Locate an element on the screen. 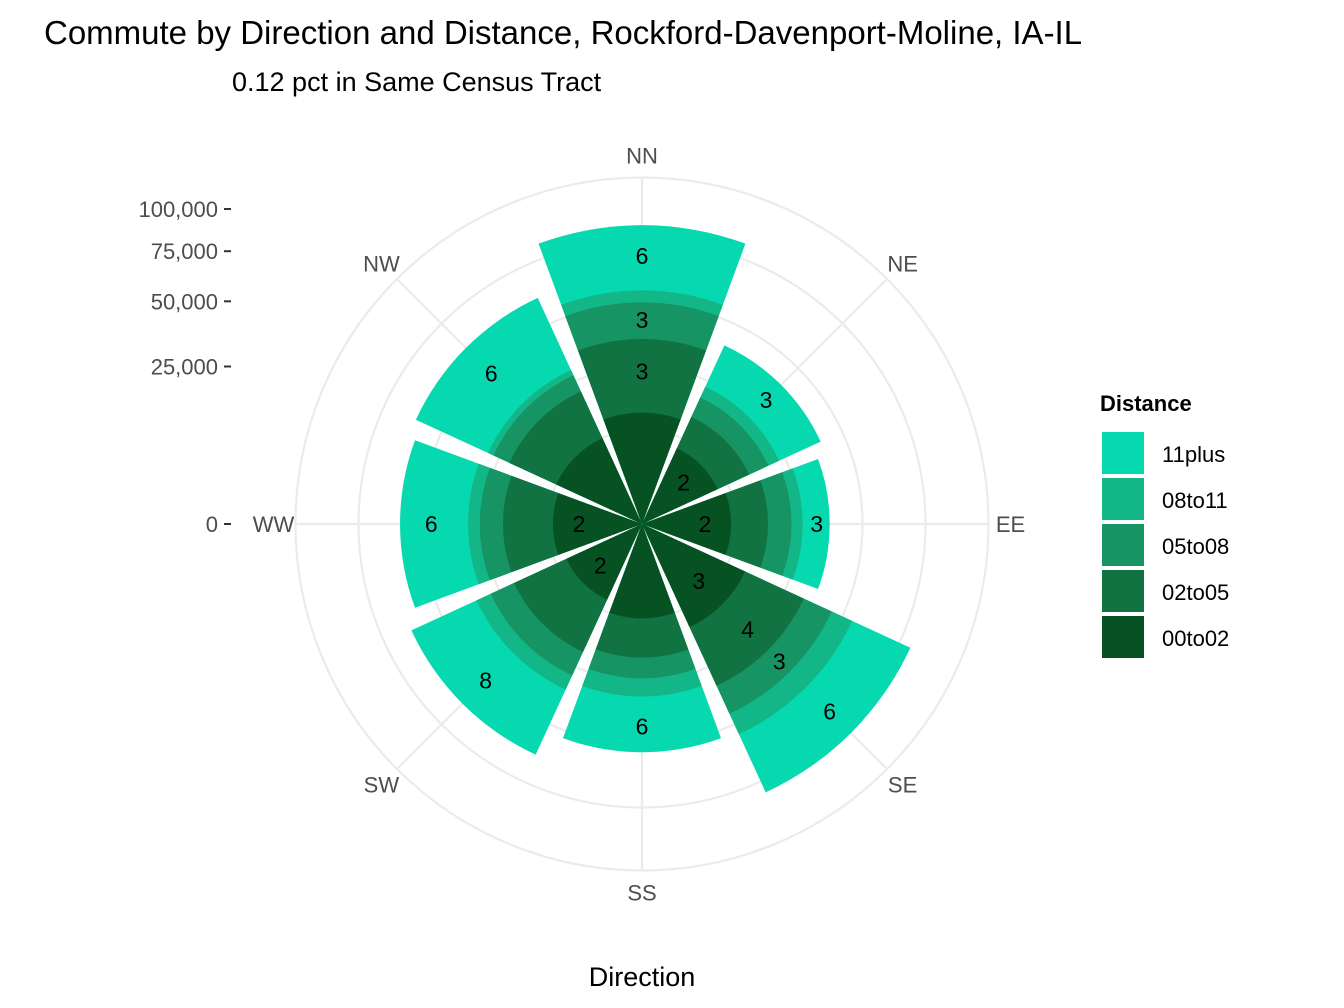  legend-swatch-11plus is located at coordinates (1123, 453).